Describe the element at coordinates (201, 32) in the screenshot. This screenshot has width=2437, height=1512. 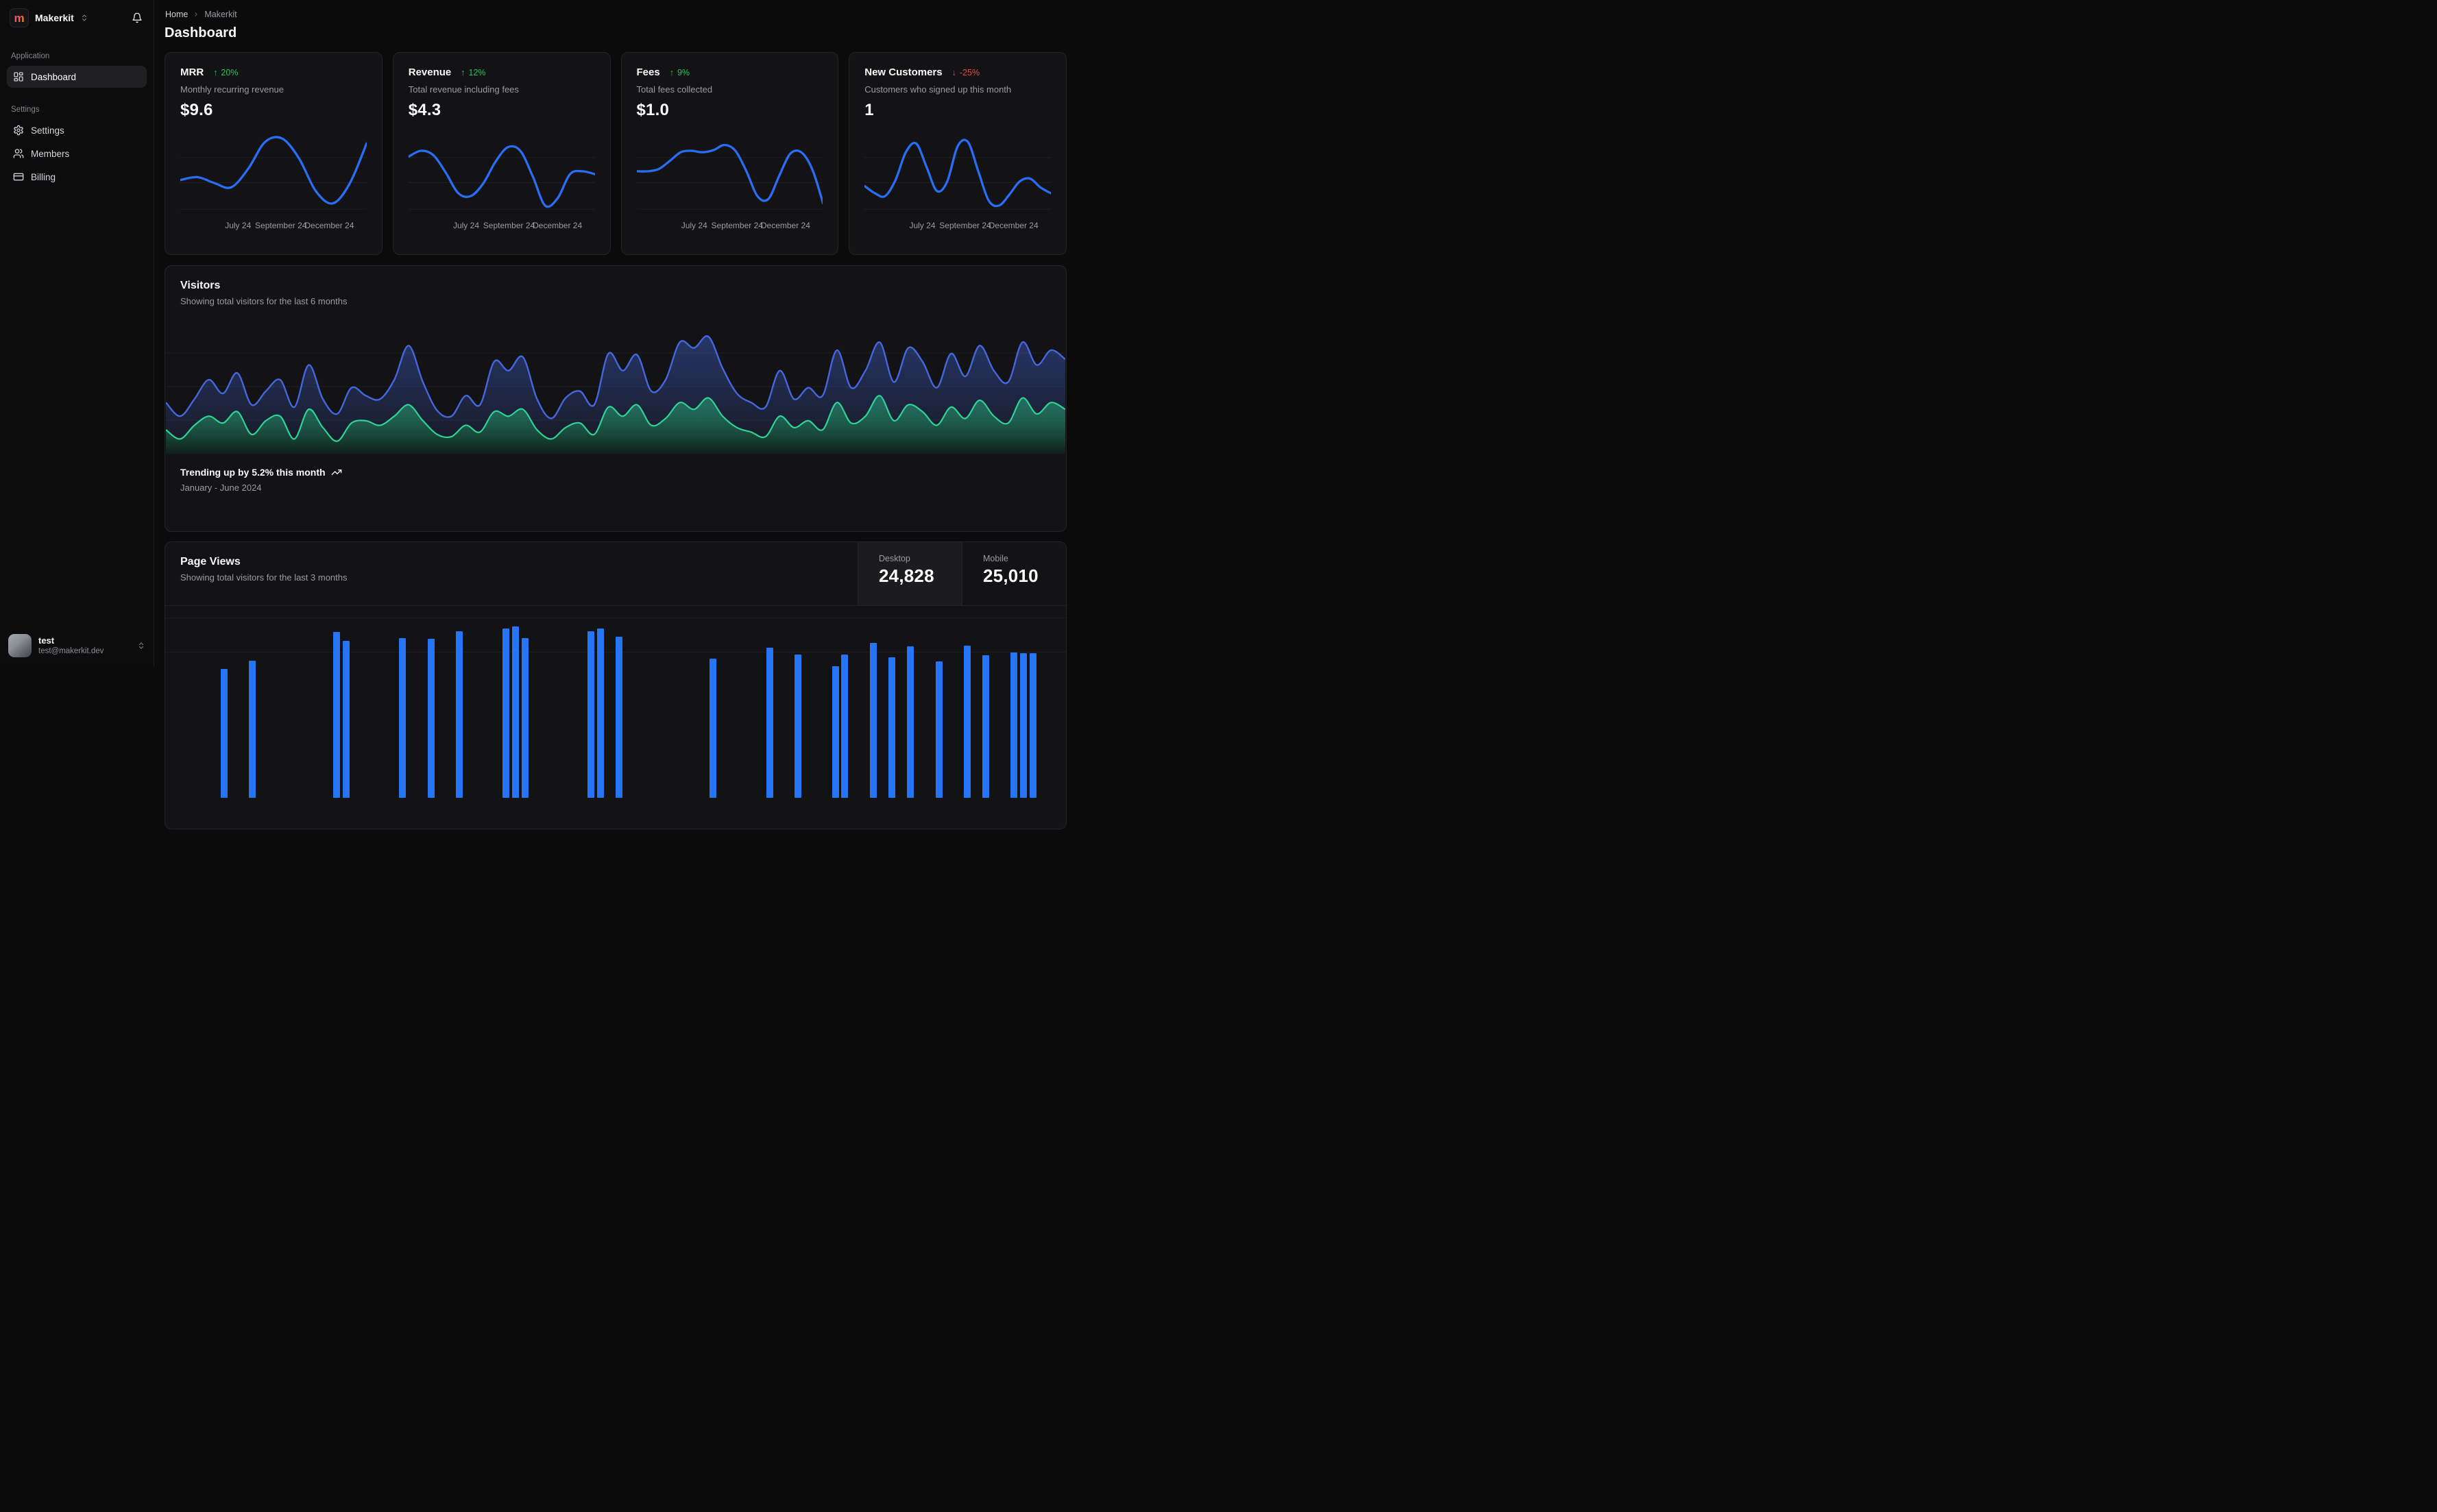
I see `page-title: Dashboard` at that location.